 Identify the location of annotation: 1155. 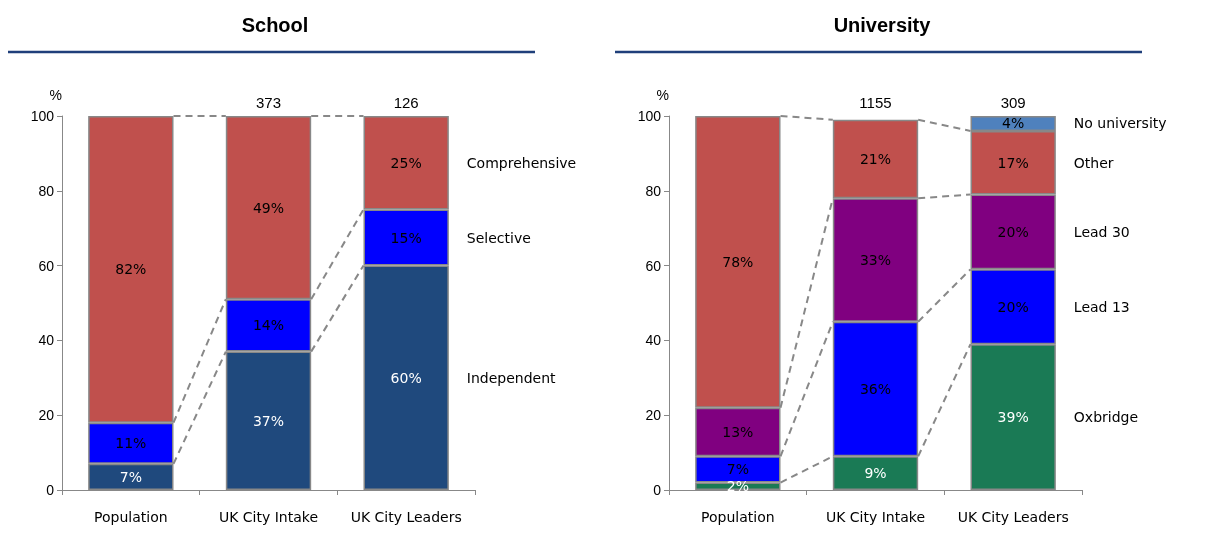
(875, 102).